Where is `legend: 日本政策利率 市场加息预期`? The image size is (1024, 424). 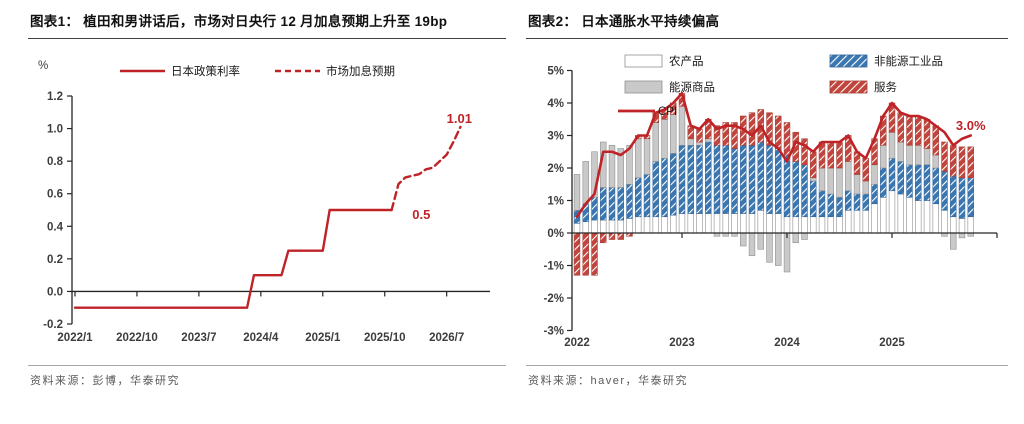 legend: 日本政策利率 市场加息预期 is located at coordinates (257, 71).